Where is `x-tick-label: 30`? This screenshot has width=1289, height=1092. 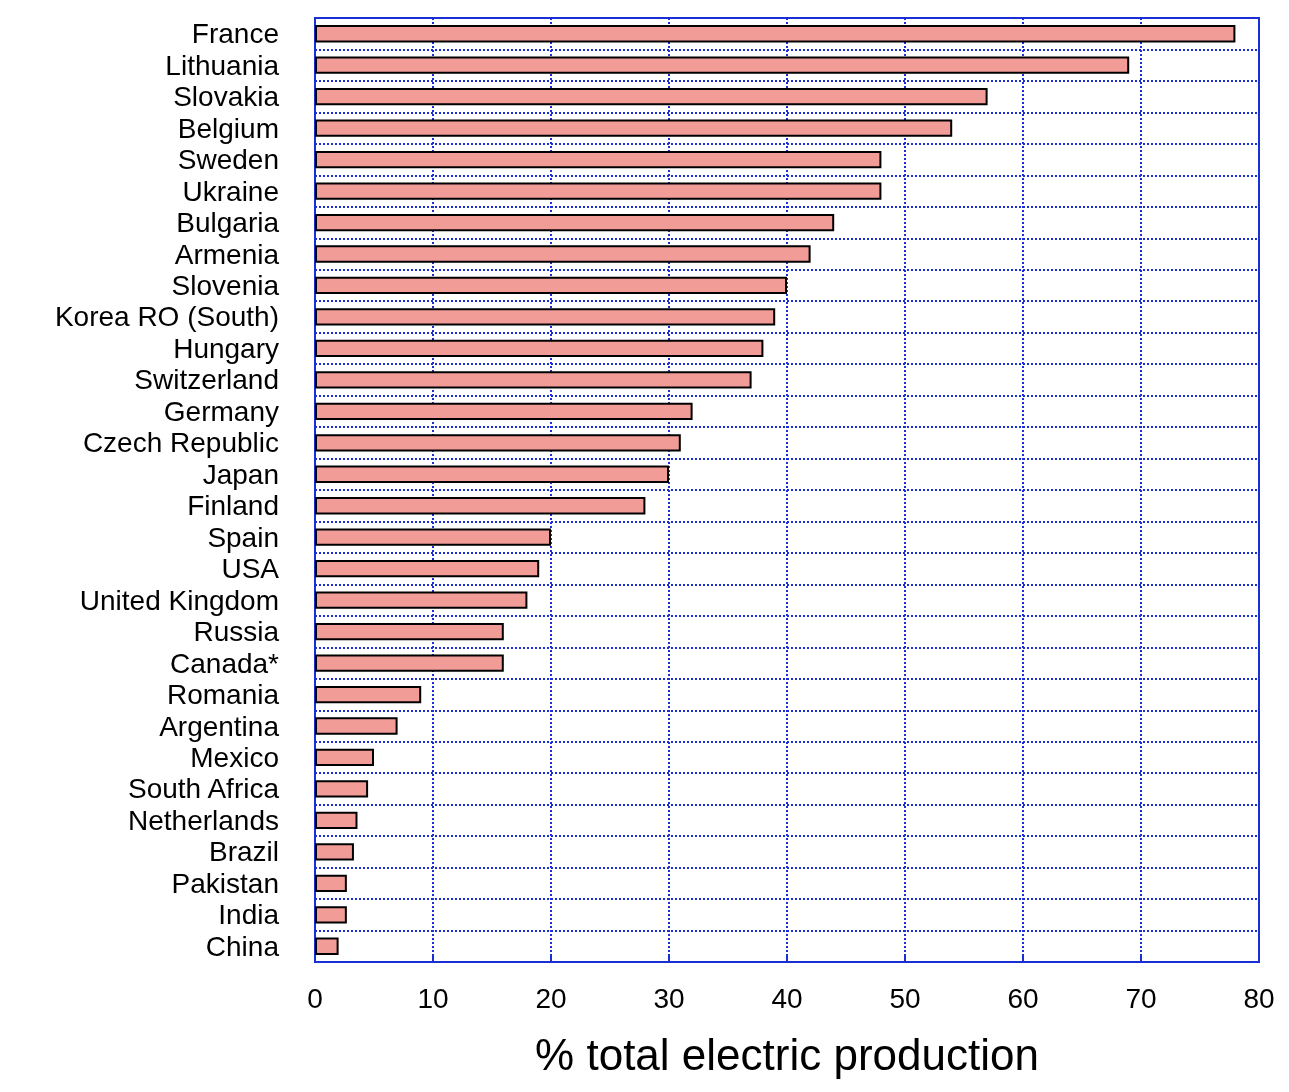 x-tick-label: 30 is located at coordinates (669, 998).